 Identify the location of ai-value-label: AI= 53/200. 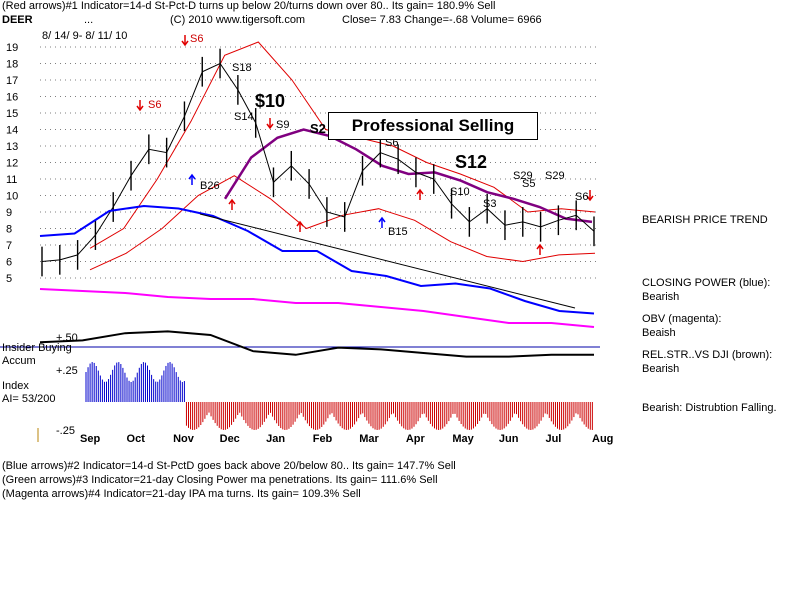
(29, 399).